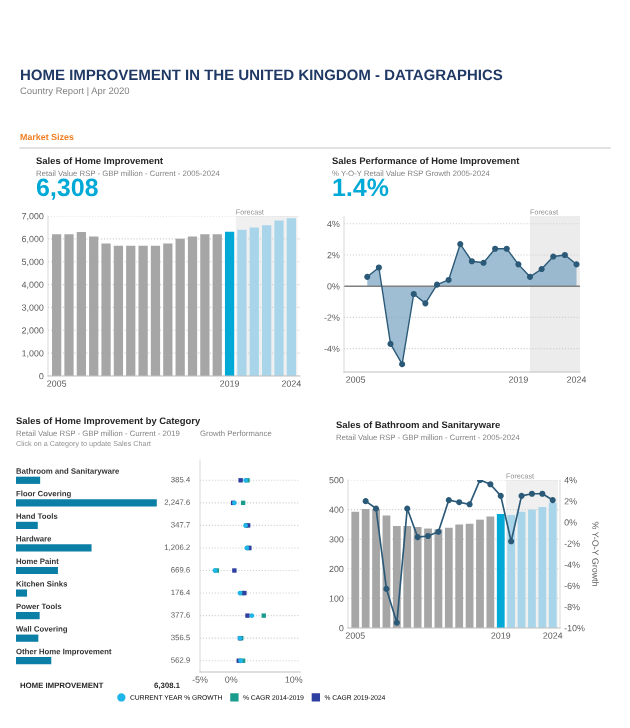 The image size is (630, 728). I want to click on text: 6,308, so click(67, 189).